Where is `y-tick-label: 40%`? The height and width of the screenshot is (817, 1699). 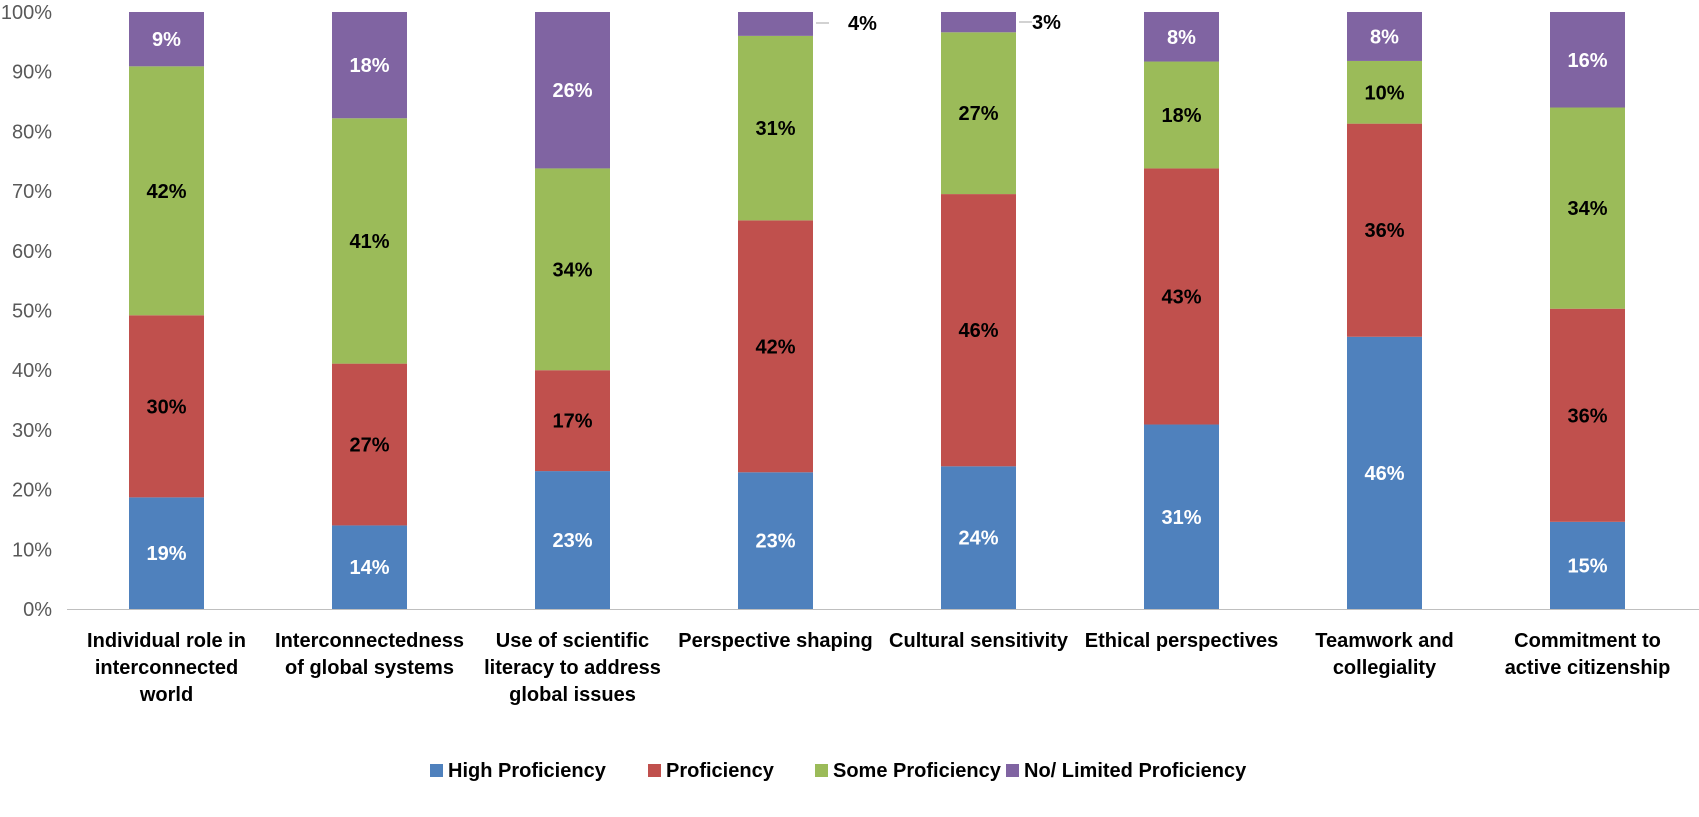 y-tick-label: 40% is located at coordinates (32, 371).